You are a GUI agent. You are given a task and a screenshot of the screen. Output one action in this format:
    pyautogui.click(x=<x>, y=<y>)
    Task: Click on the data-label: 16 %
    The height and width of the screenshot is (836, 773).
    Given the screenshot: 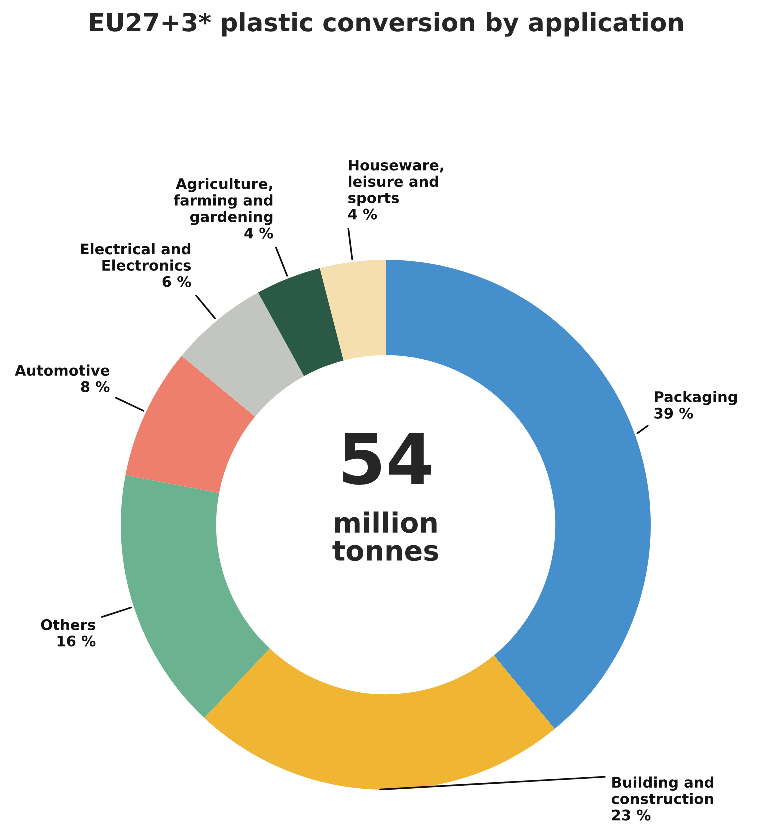 What is the action you would take?
    pyautogui.click(x=77, y=641)
    